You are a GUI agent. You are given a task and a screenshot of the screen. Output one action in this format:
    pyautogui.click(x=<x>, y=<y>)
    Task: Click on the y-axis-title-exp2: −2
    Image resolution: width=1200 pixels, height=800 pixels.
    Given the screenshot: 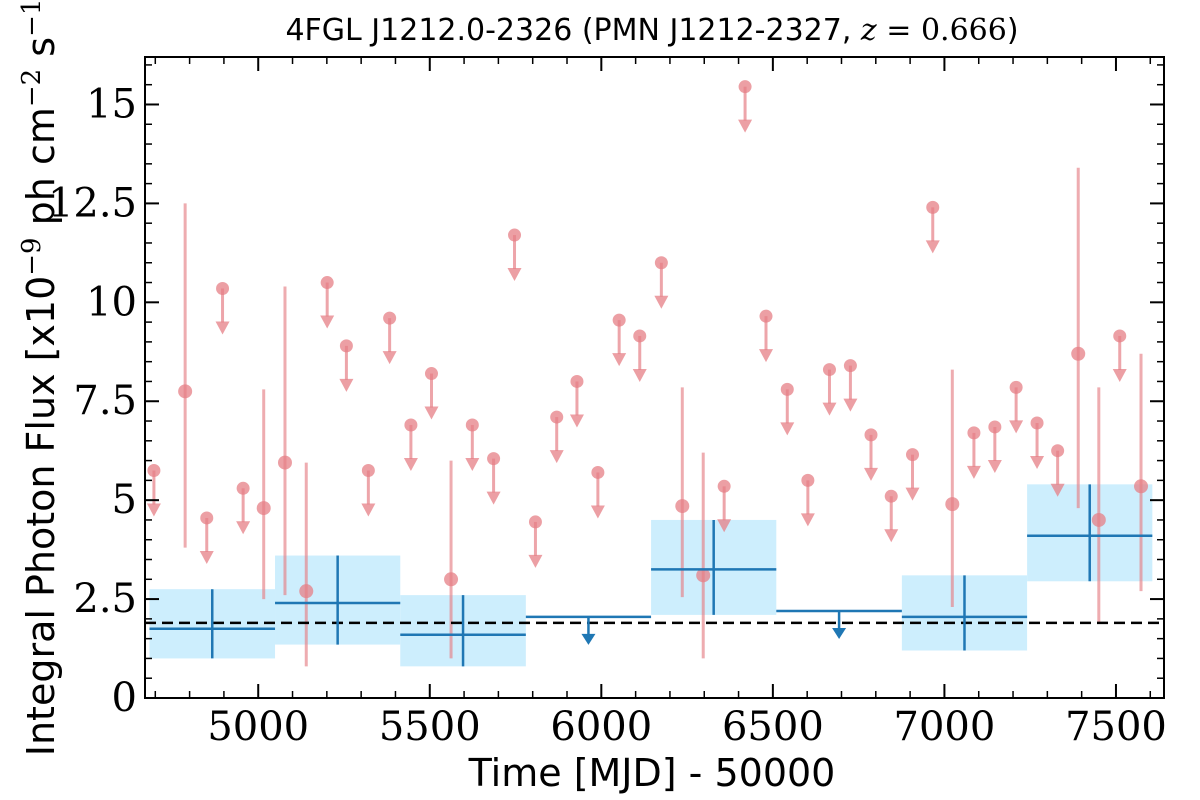 What is the action you would take?
    pyautogui.click(x=32, y=88)
    